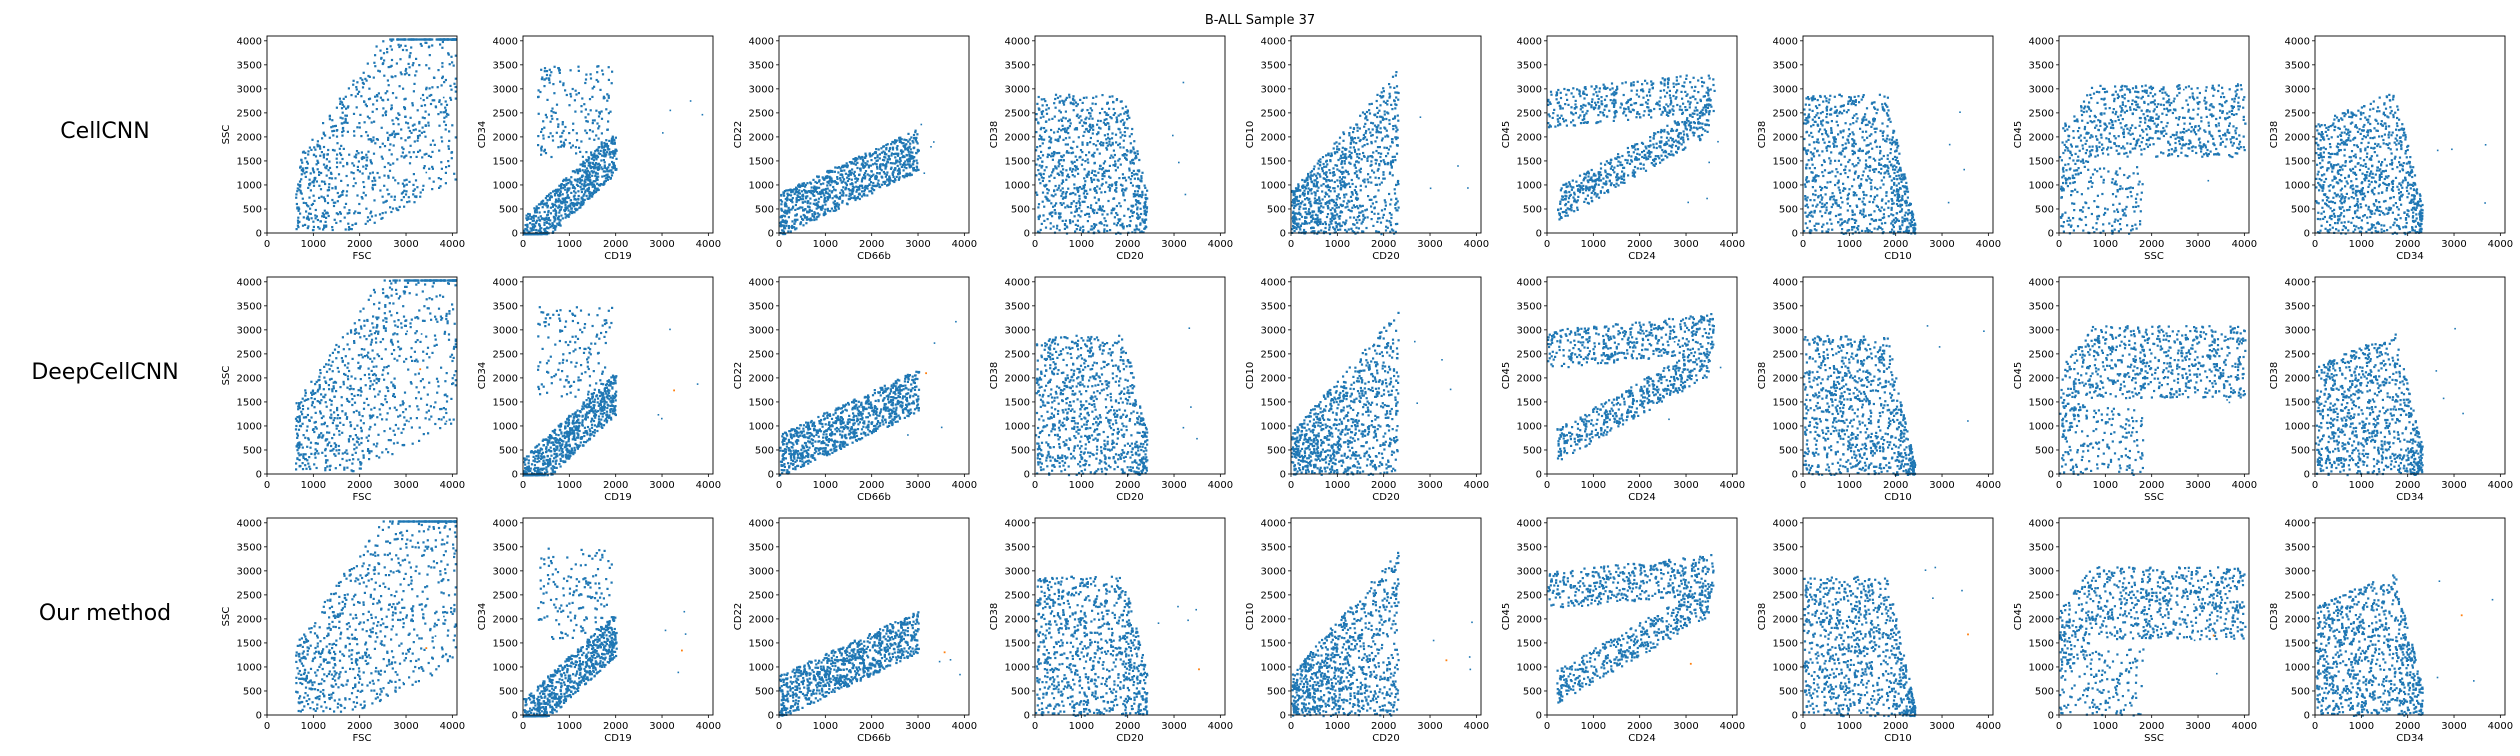 This screenshot has width=2520, height=756. What do you see at coordinates (917, 244) in the screenshot?
I see `x-tick-label: 3000` at bounding box center [917, 244].